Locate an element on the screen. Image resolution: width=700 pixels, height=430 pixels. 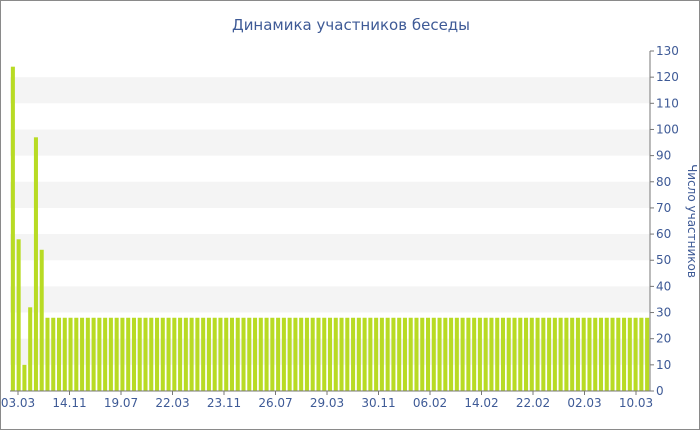
x-tick-label: 10.03 is located at coordinates (636, 403).